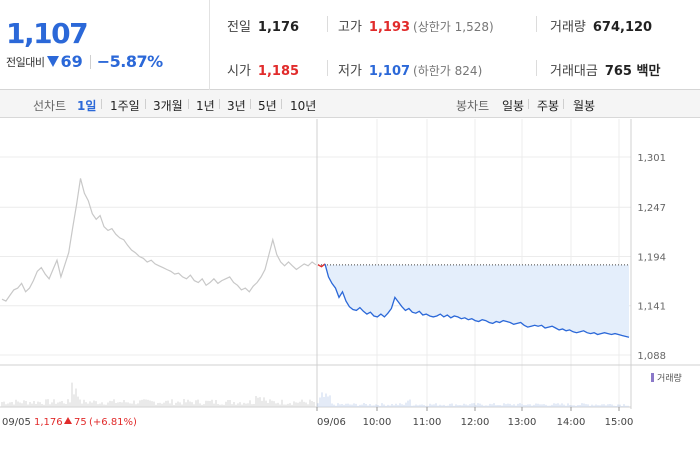 This screenshot has height=450, width=700. I want to click on y-tick-label: 1,141, so click(651, 307).